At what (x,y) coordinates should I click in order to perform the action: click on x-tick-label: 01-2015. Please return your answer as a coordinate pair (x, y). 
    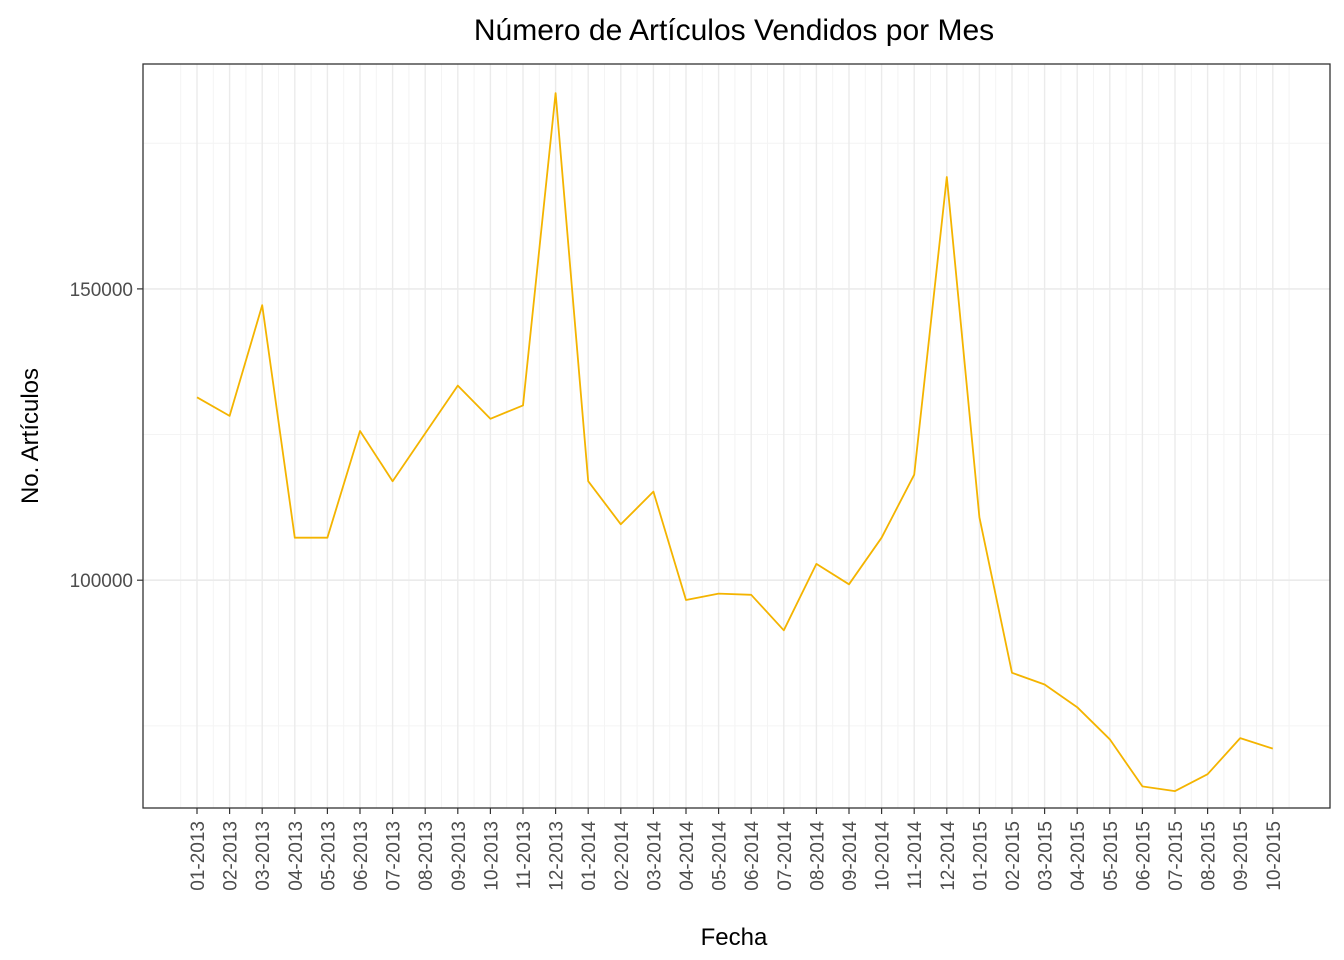
    Looking at the image, I should click on (980, 856).